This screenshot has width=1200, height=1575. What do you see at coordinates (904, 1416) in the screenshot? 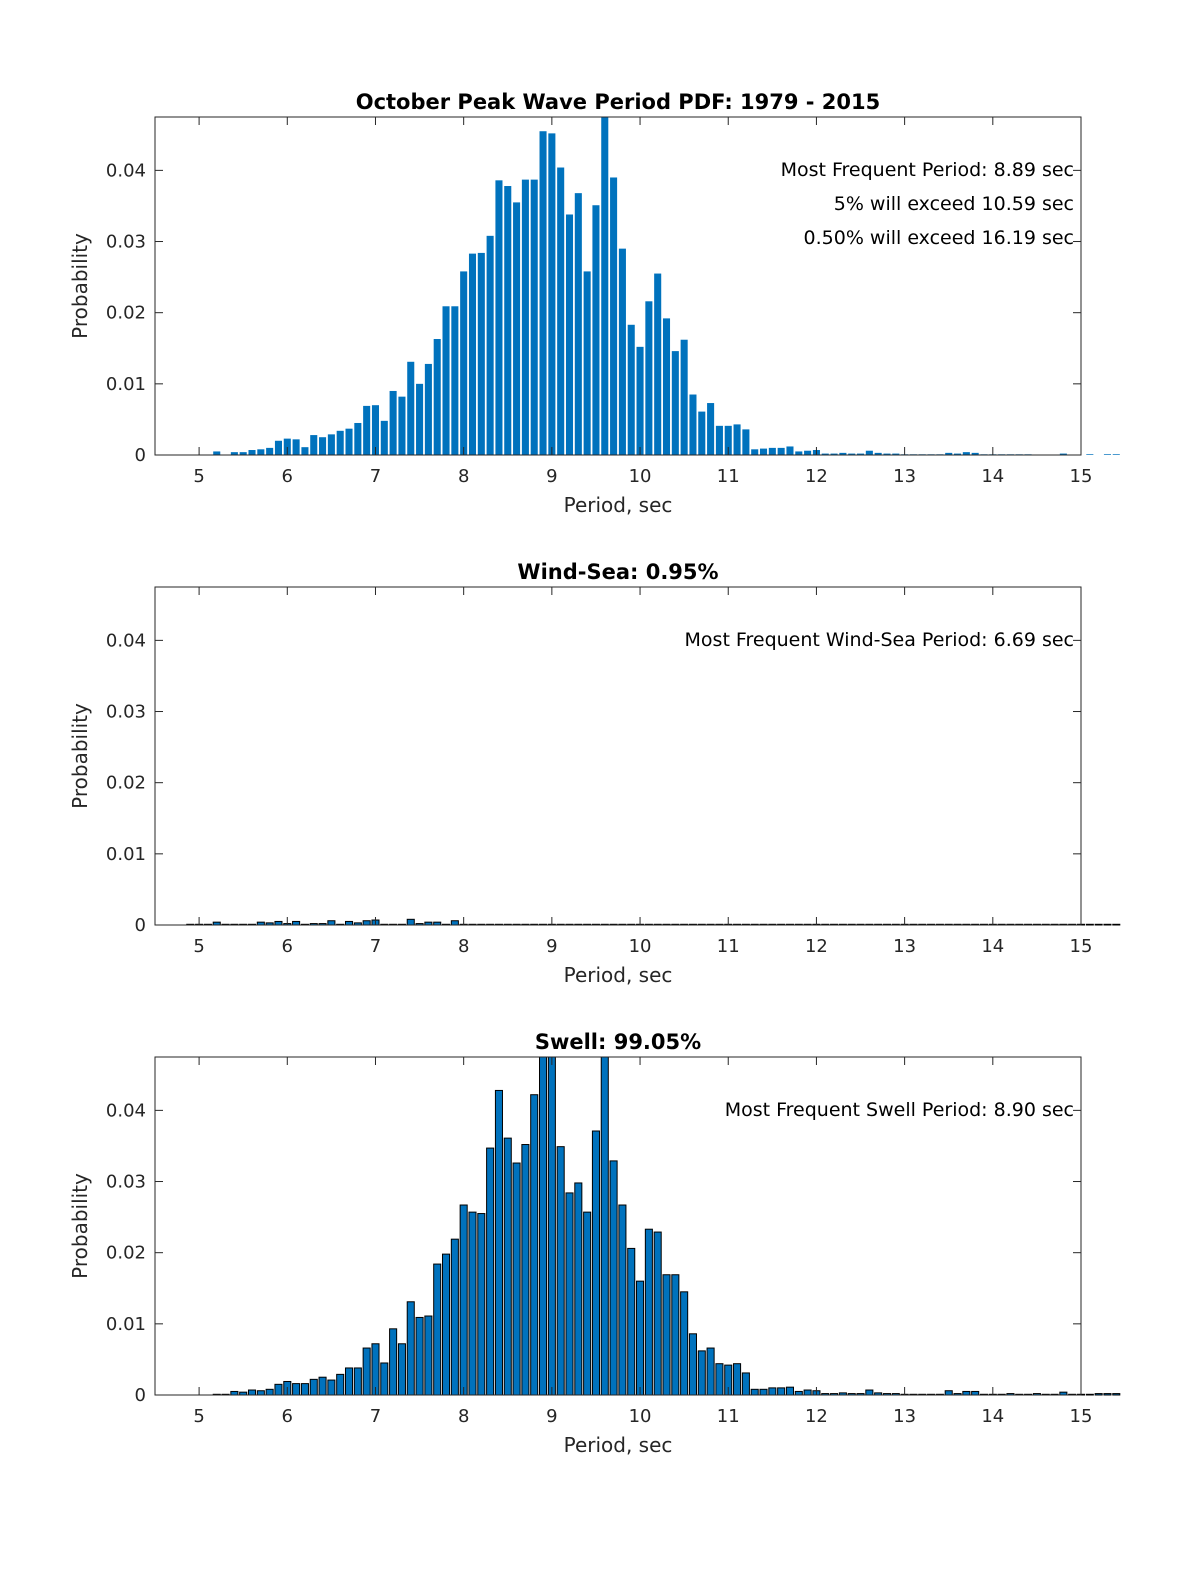
I see `x-tick-label: 13` at bounding box center [904, 1416].